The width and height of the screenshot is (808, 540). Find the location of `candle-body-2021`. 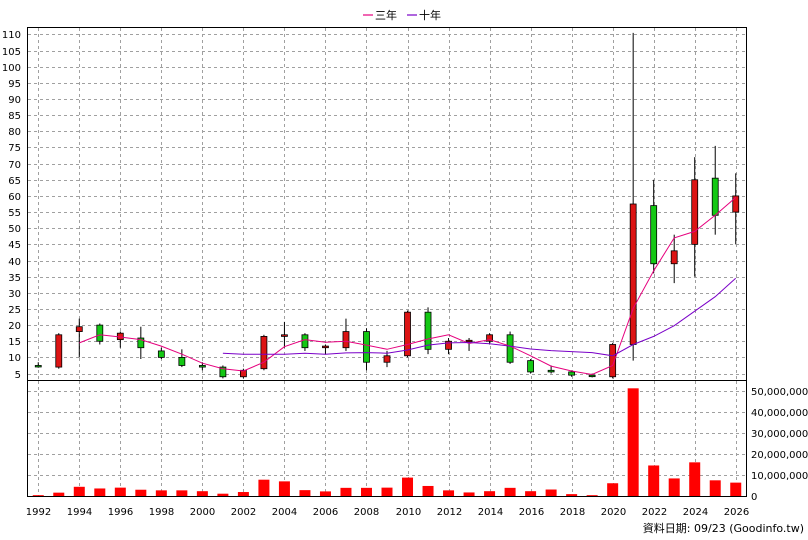

candle-body-2021 is located at coordinates (633, 274).